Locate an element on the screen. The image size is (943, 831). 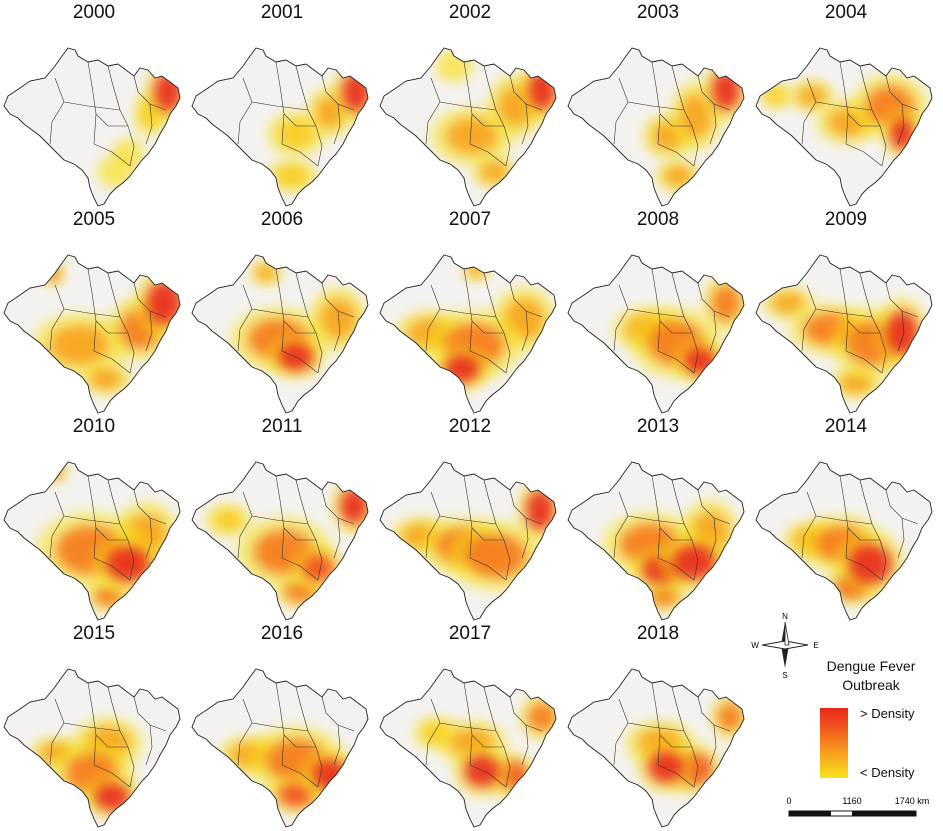
year-map-2016: 2016 is located at coordinates (282, 725).